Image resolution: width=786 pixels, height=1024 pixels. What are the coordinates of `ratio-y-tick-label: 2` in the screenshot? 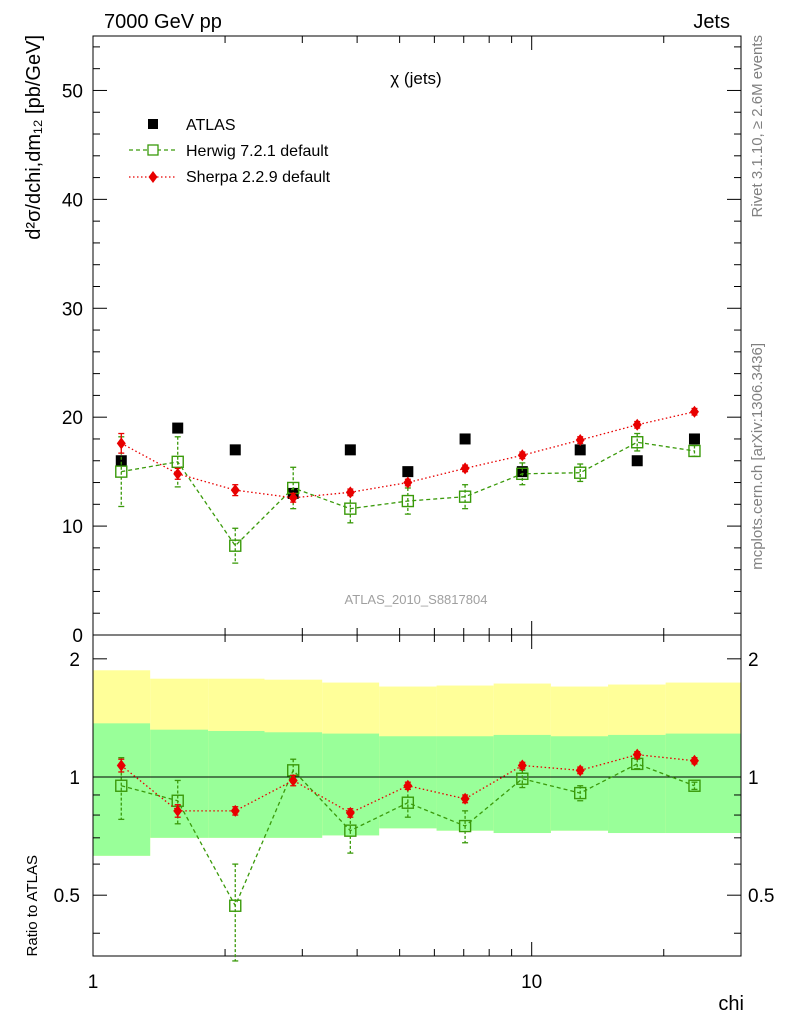 It's located at (74, 660).